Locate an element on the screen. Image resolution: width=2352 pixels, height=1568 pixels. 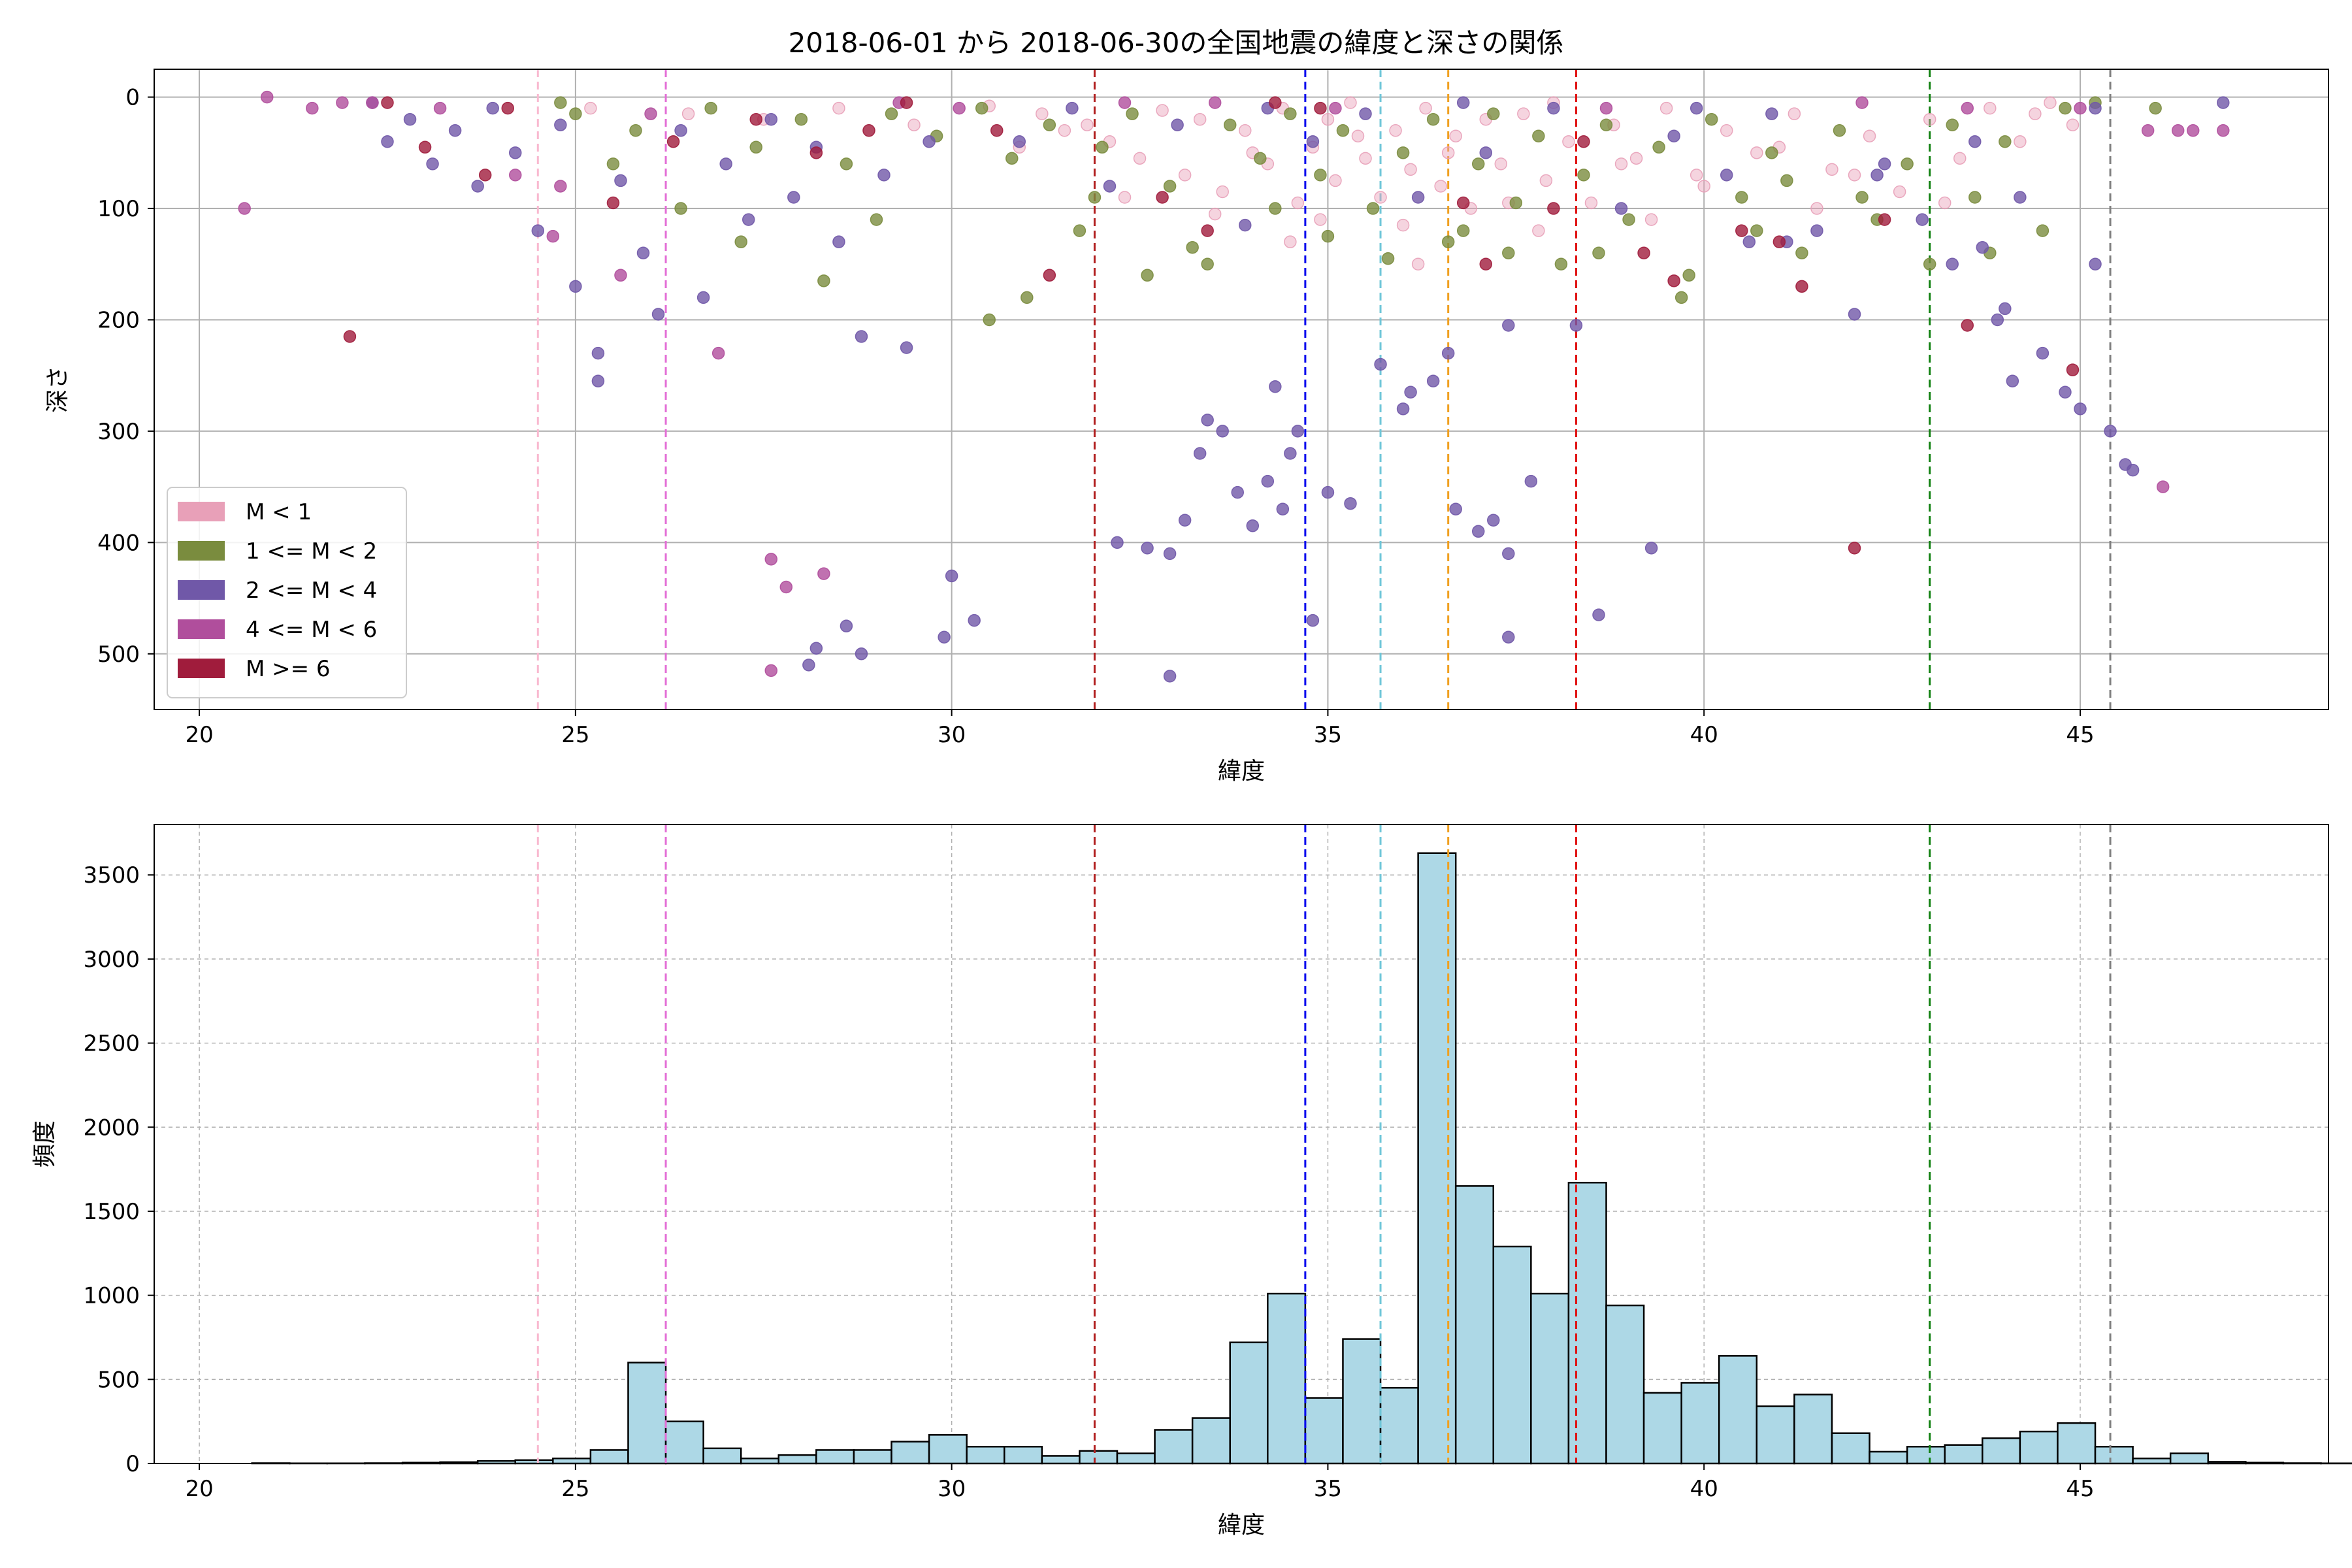
histogram-y-tick-label: 0 is located at coordinates (132, 1464).